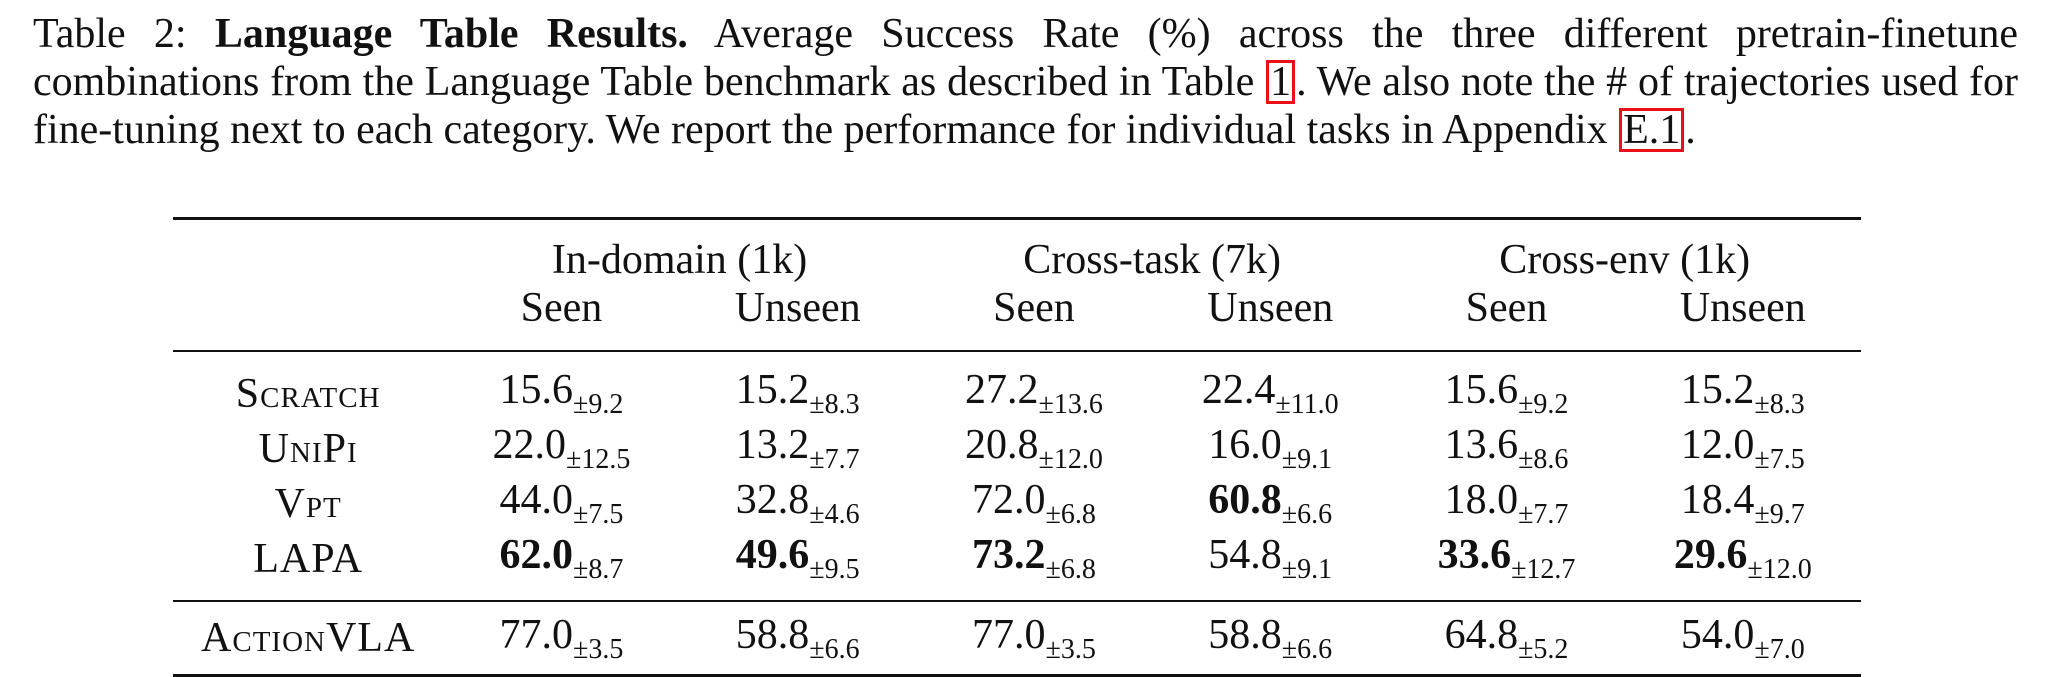 Image resolution: width=2048 pixels, height=677 pixels. Describe the element at coordinates (1002, 445) in the screenshot. I see `success-rate-value: 20.8` at that location.